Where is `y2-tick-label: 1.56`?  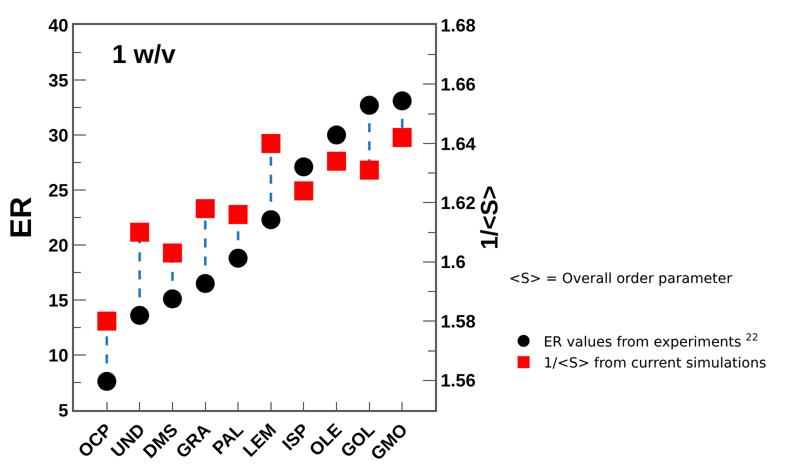
y2-tick-label: 1.56 is located at coordinates (458, 380).